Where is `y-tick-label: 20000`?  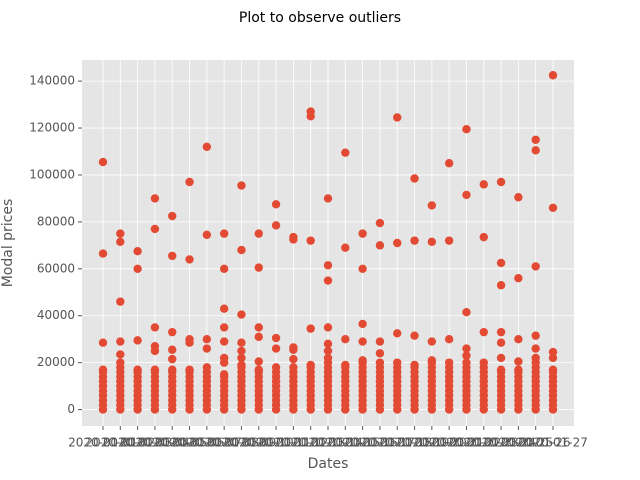
y-tick-label: 20000 is located at coordinates (56, 362).